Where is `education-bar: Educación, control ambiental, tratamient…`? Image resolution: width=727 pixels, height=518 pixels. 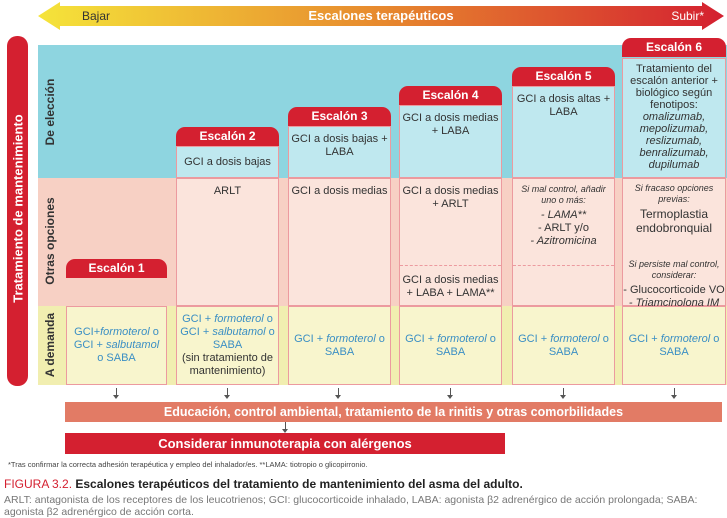
education-bar: Educación, control ambiental, tratamient… is located at coordinates (393, 412).